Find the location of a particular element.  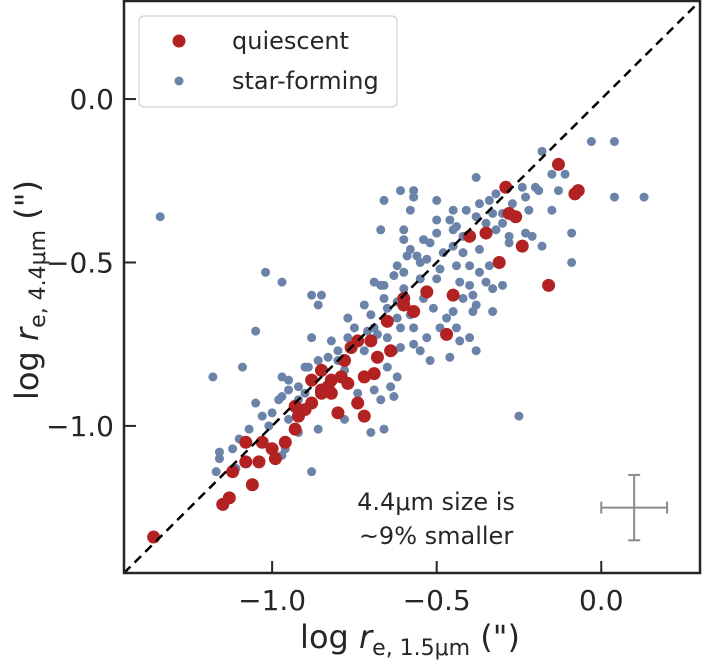

y-tick-label: −1.0 is located at coordinates (80, 426).